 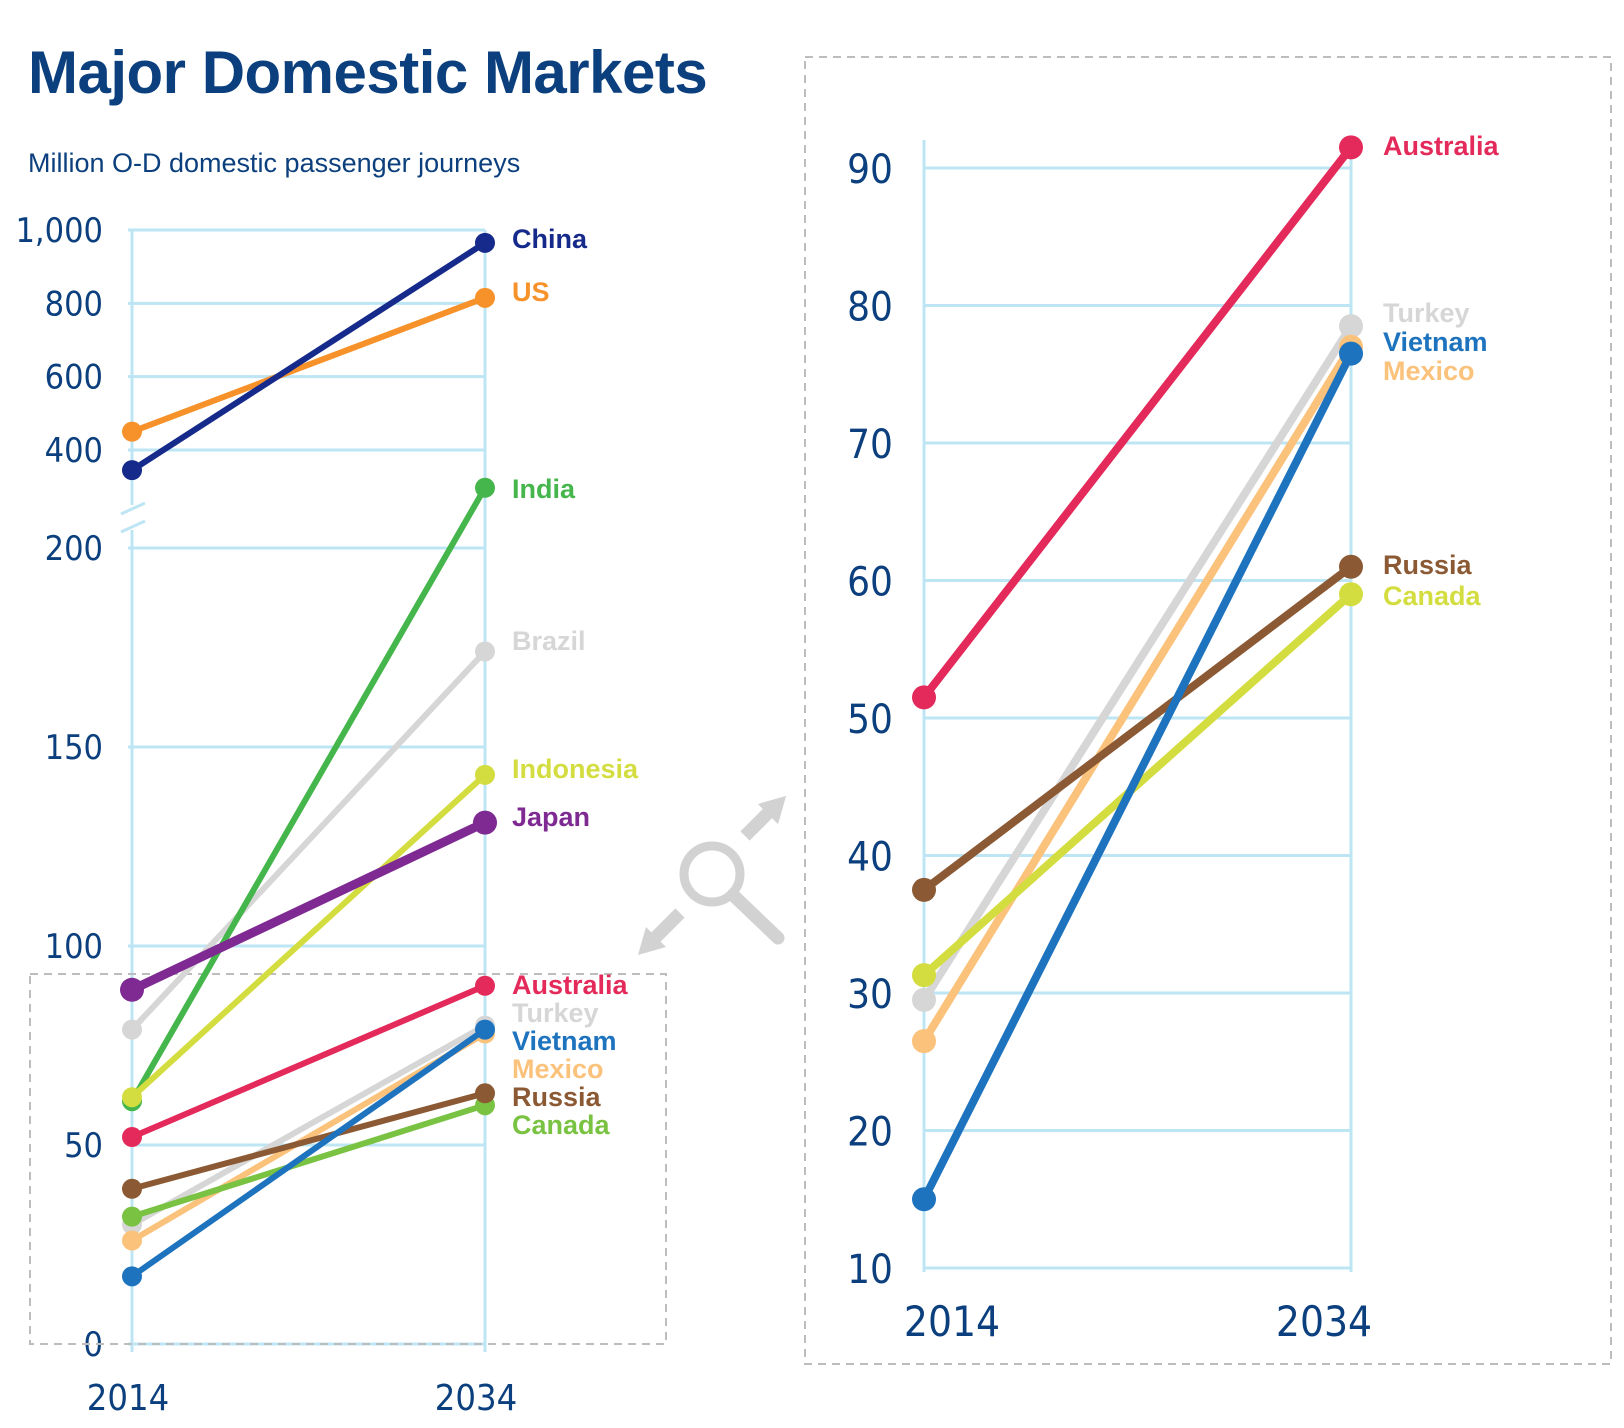 What do you see at coordinates (59, 231) in the screenshot?
I see `y-tick-label: 1,000` at bounding box center [59, 231].